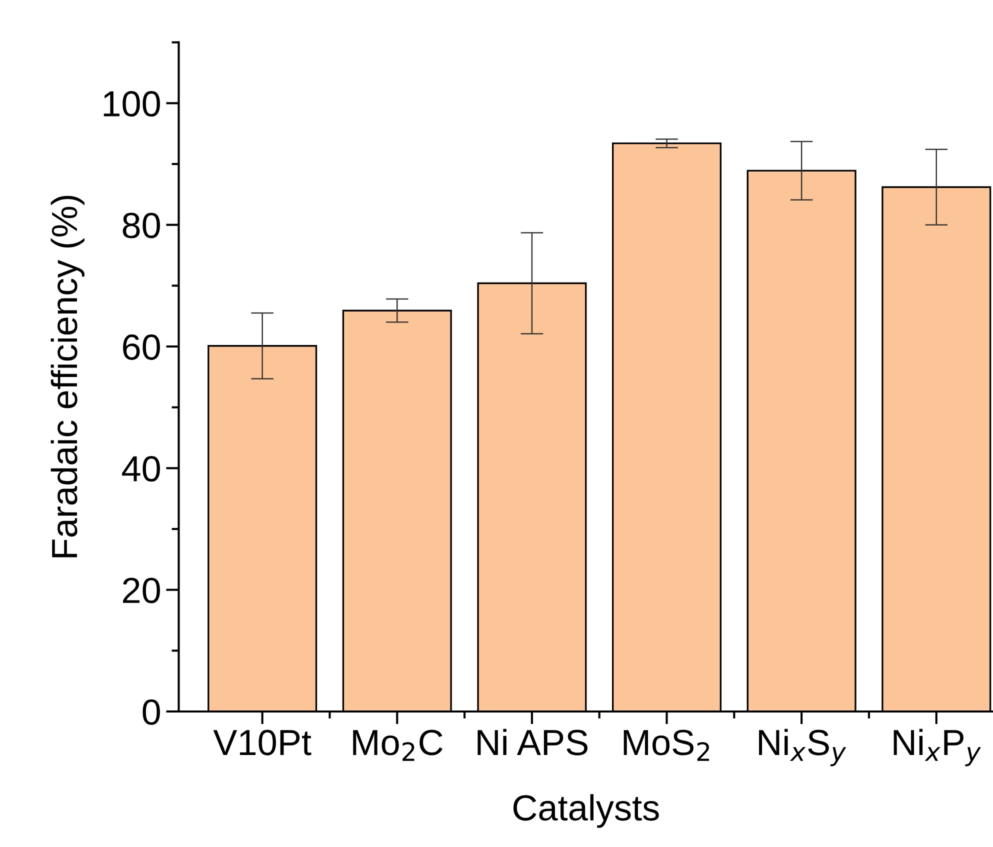  Describe the element at coordinates (937, 747) in the screenshot. I see `x-tick-label: Ni$_{x}$P$_{y}$` at that location.